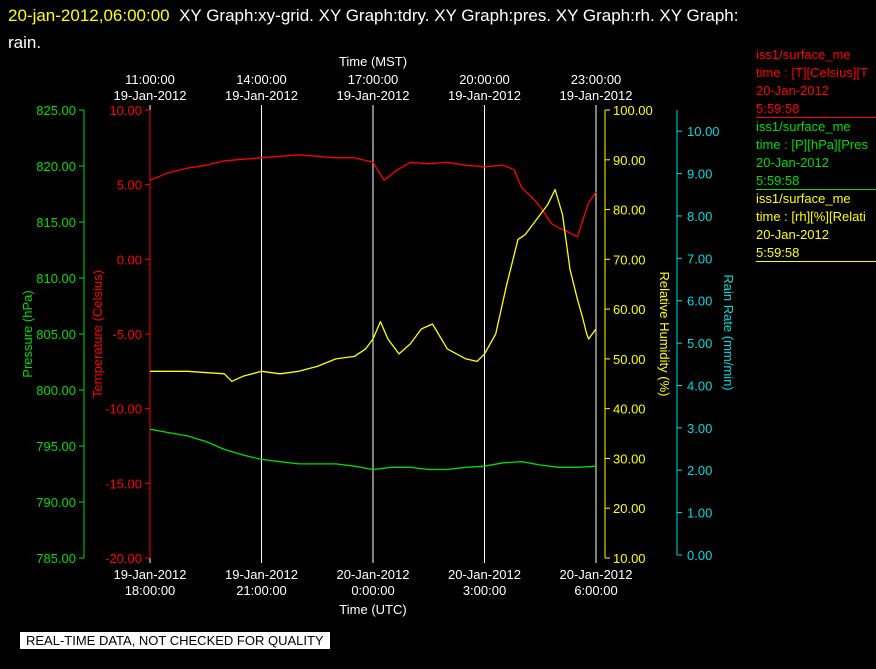 The width and height of the screenshot is (876, 669). What do you see at coordinates (699, 555) in the screenshot?
I see `rain-tick-label: 0.00` at bounding box center [699, 555].